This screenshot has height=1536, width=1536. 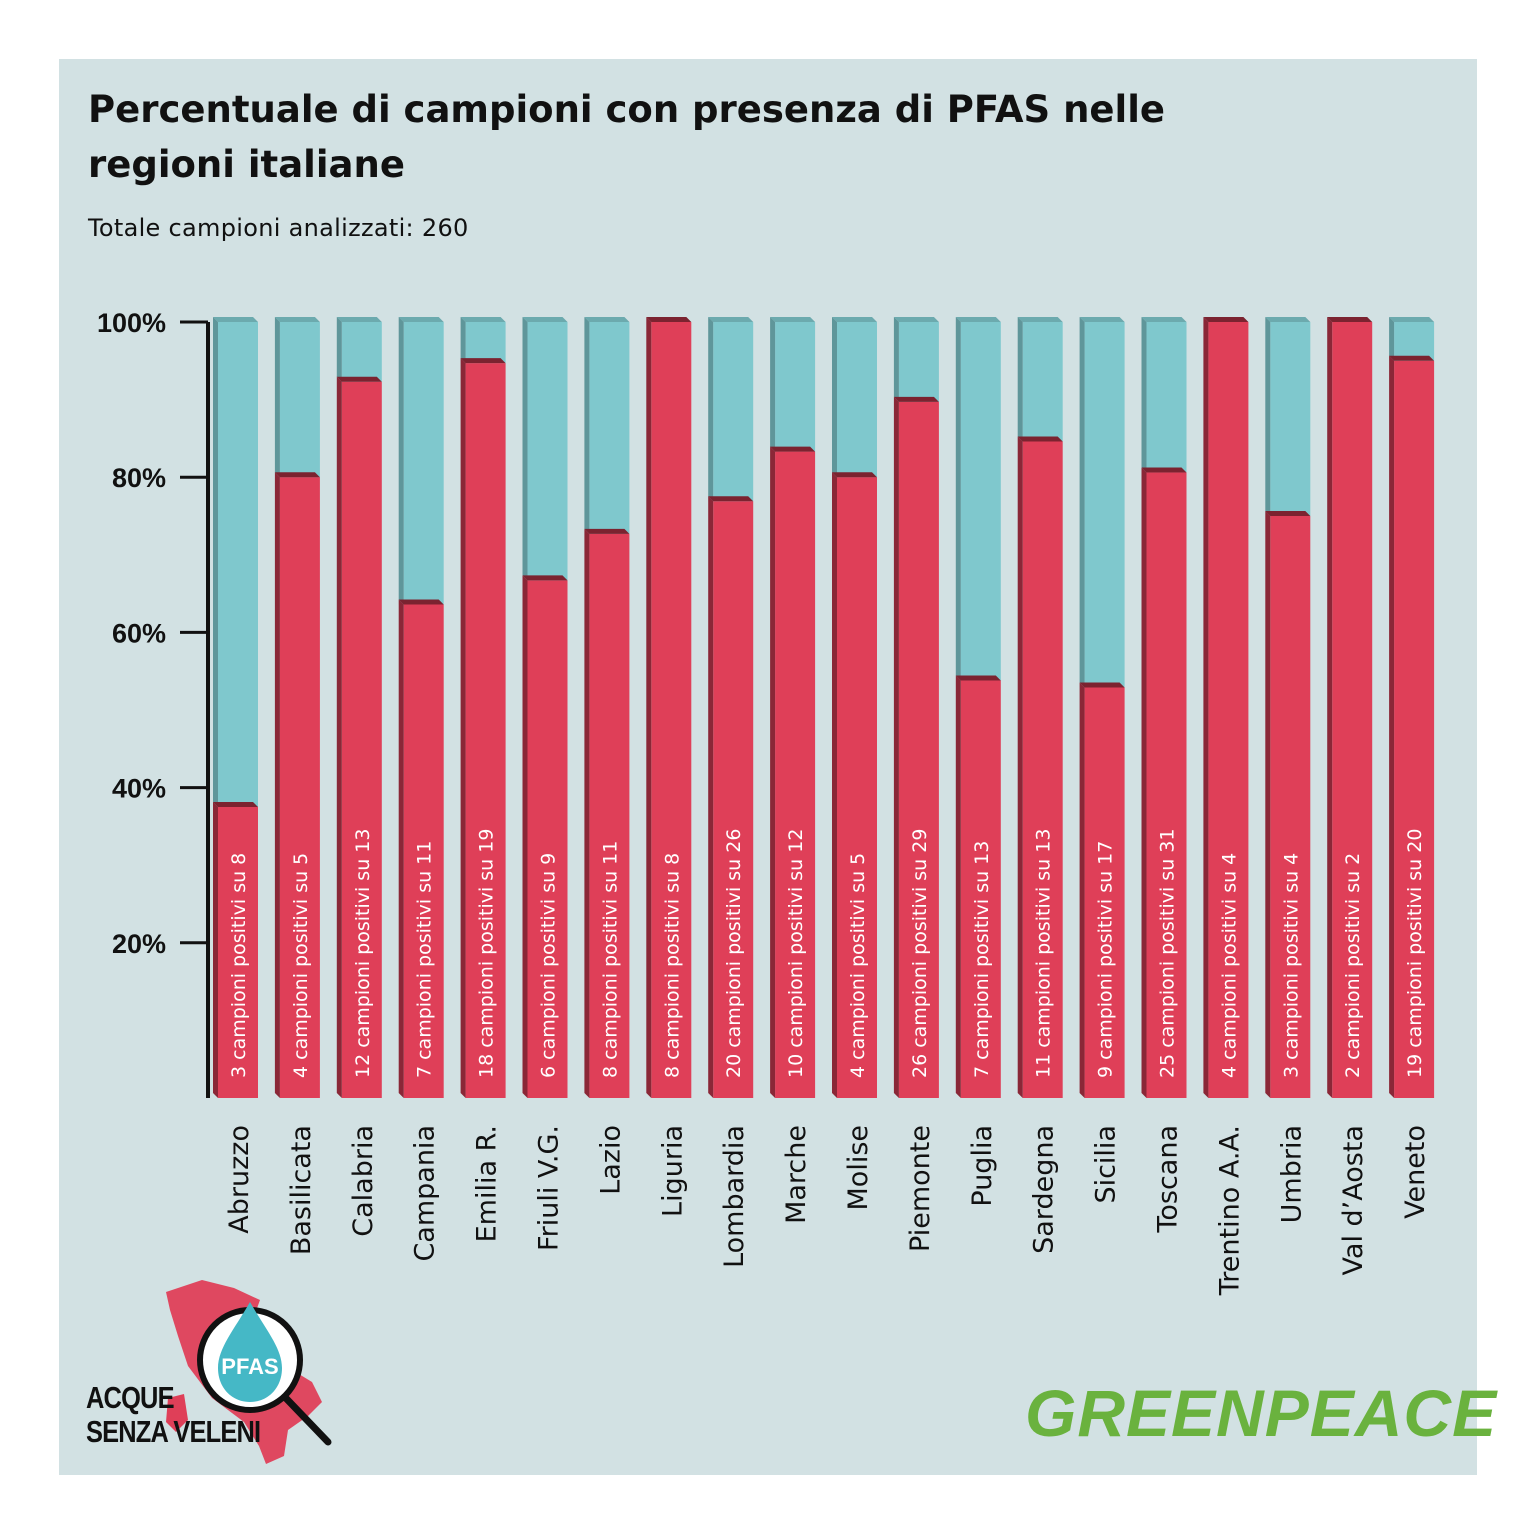 What do you see at coordinates (304, 1417) in the screenshot?
I see `magnifier-handle` at bounding box center [304, 1417].